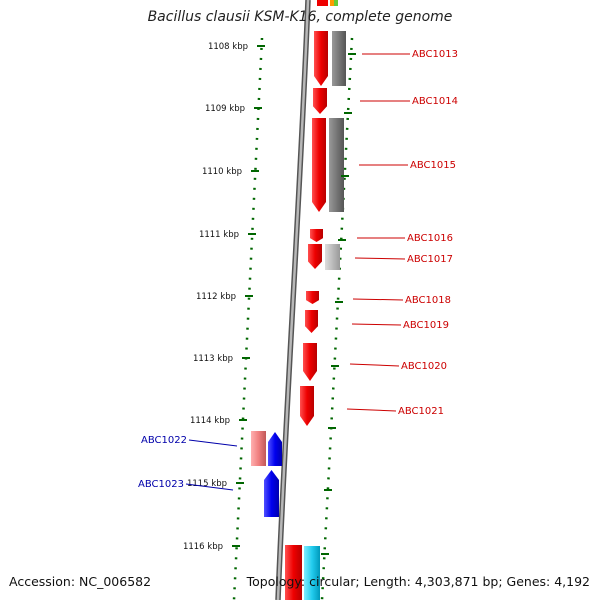 The width and height of the screenshot is (600, 600). What do you see at coordinates (248, 318) in the screenshot?
I see `inner-tick-ring` at bounding box center [248, 318].